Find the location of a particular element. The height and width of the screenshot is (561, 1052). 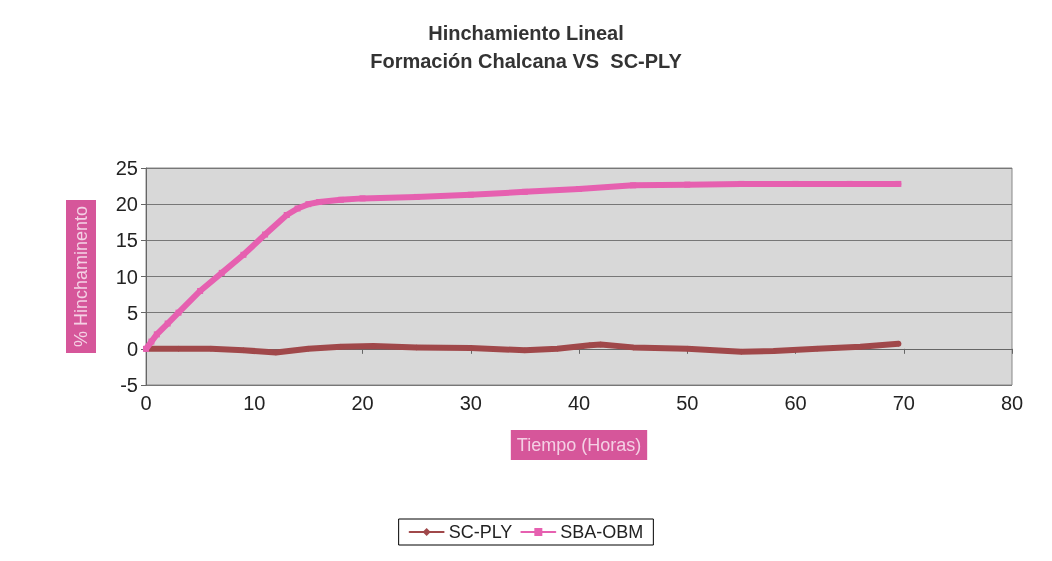

x-tick-label: 10 is located at coordinates (254, 403).